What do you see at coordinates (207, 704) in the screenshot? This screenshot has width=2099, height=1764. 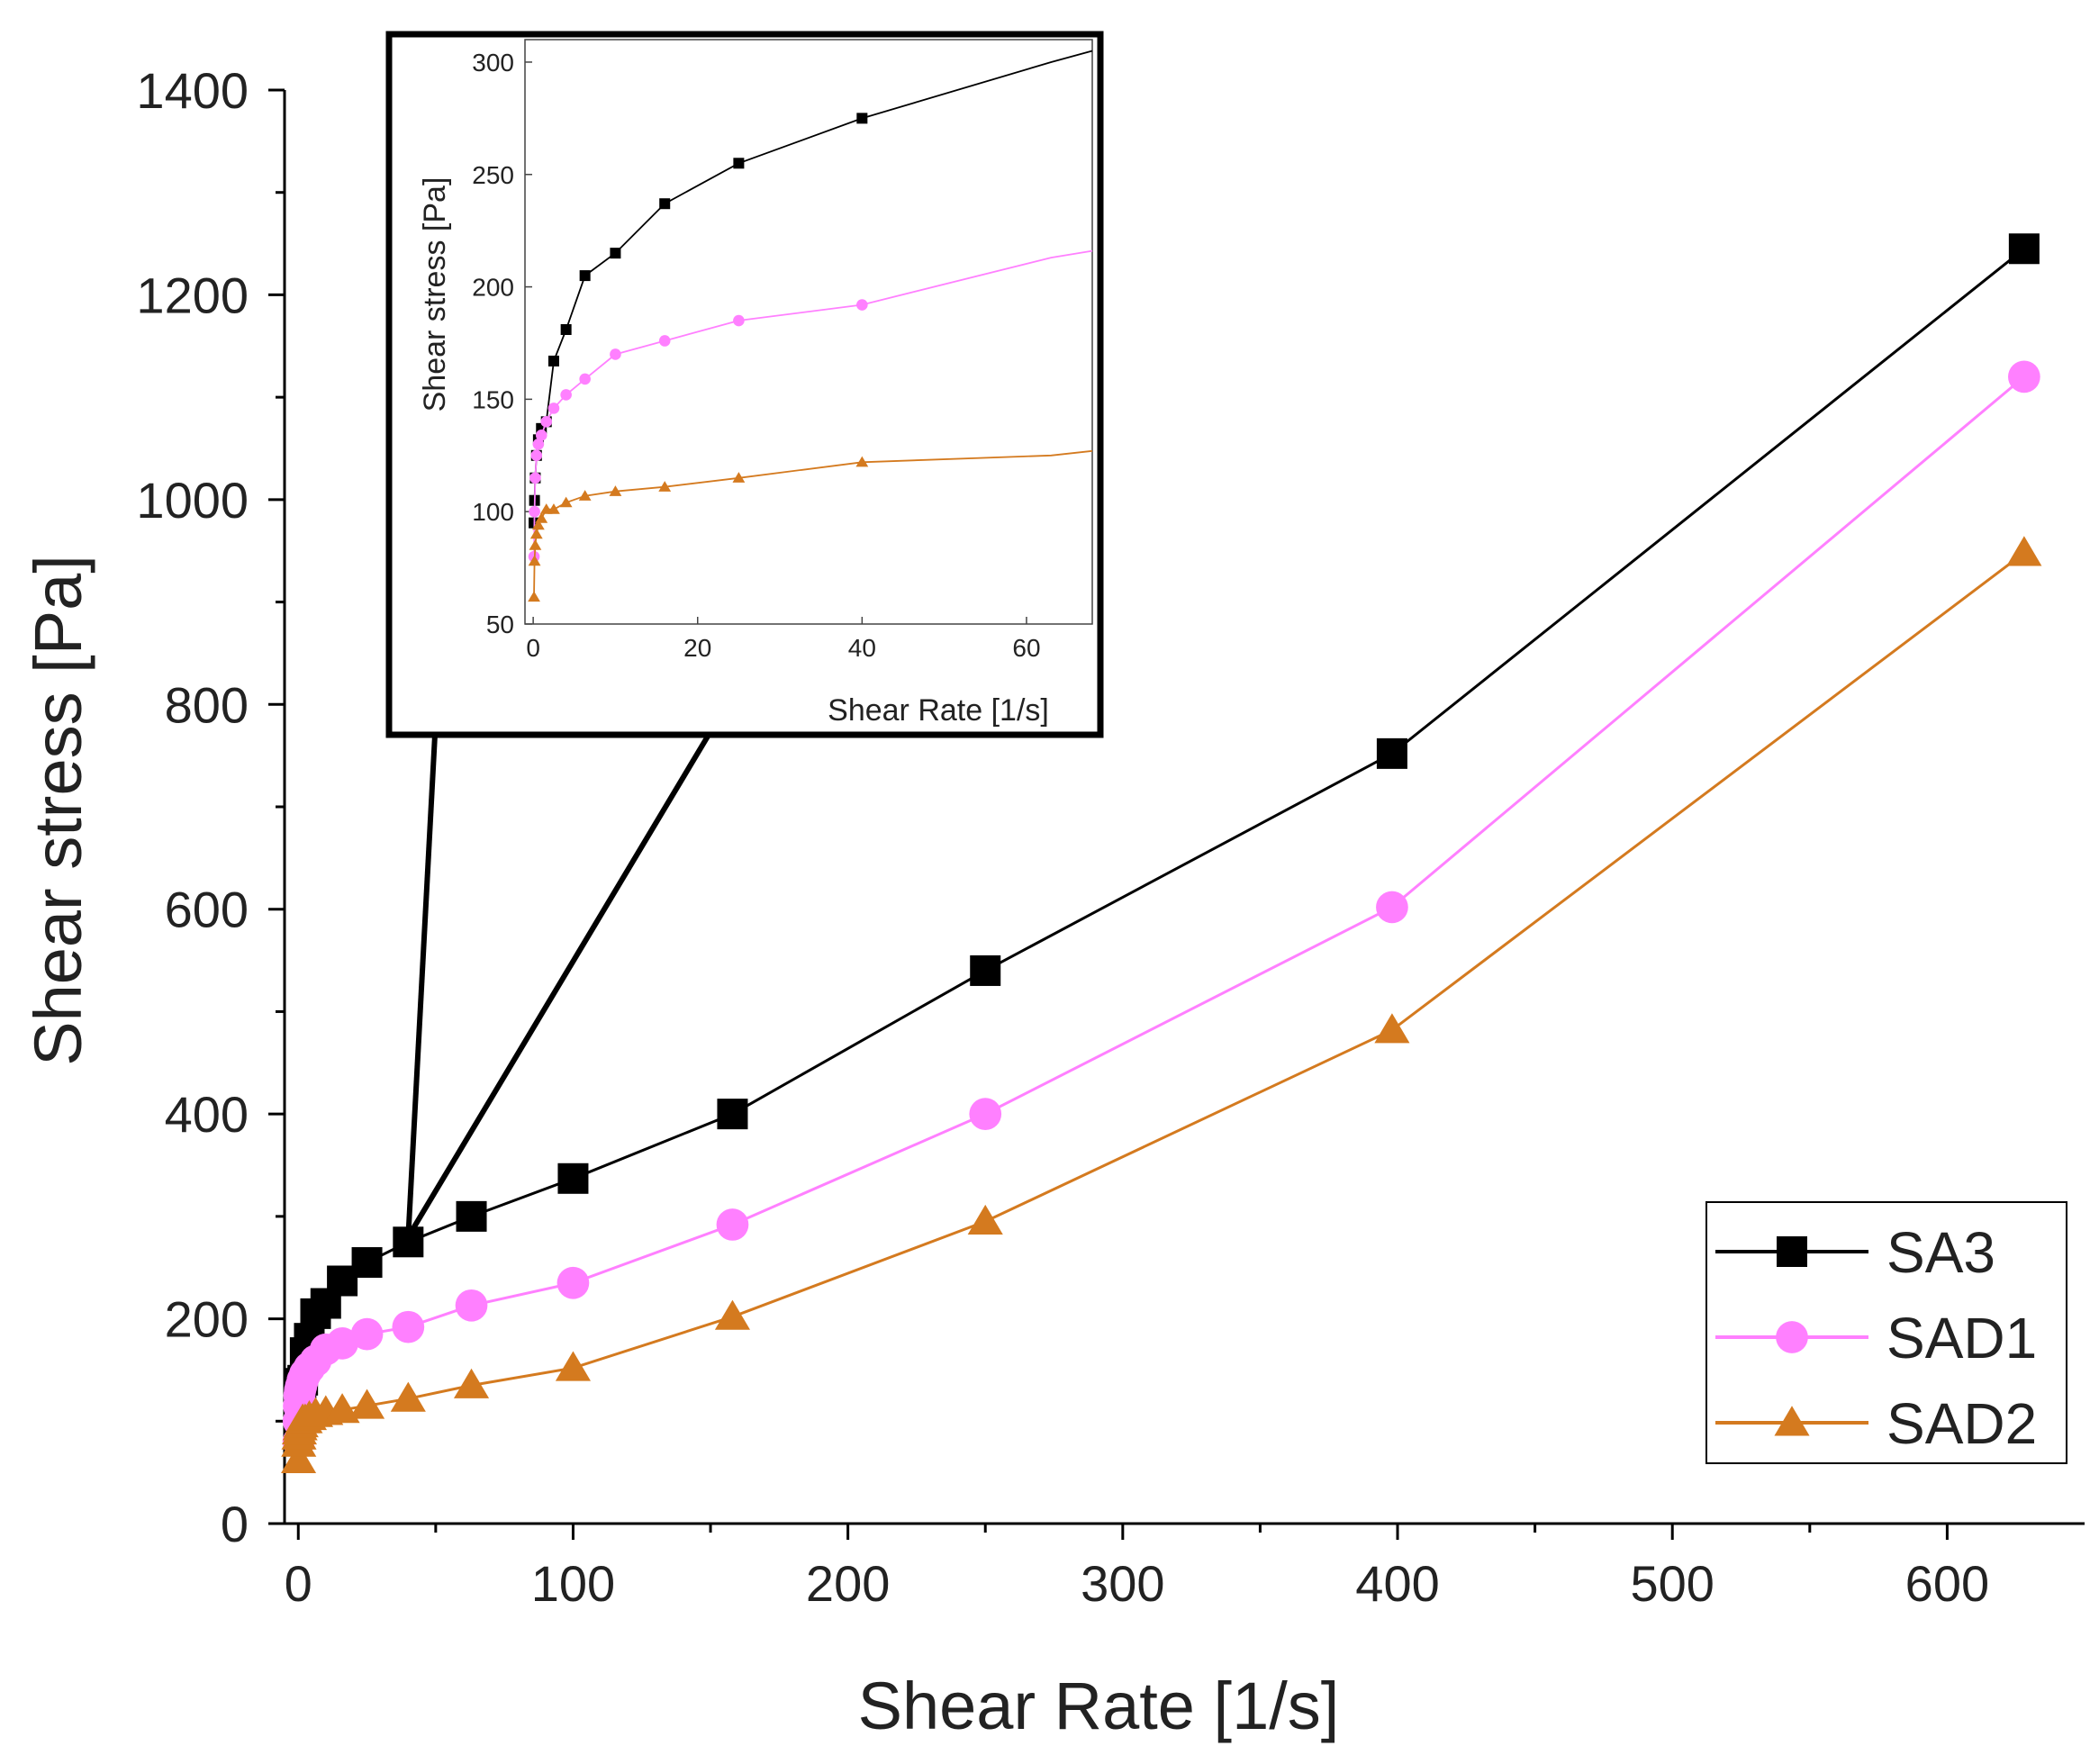 I see `main-y-tick-label: 800` at bounding box center [207, 704].